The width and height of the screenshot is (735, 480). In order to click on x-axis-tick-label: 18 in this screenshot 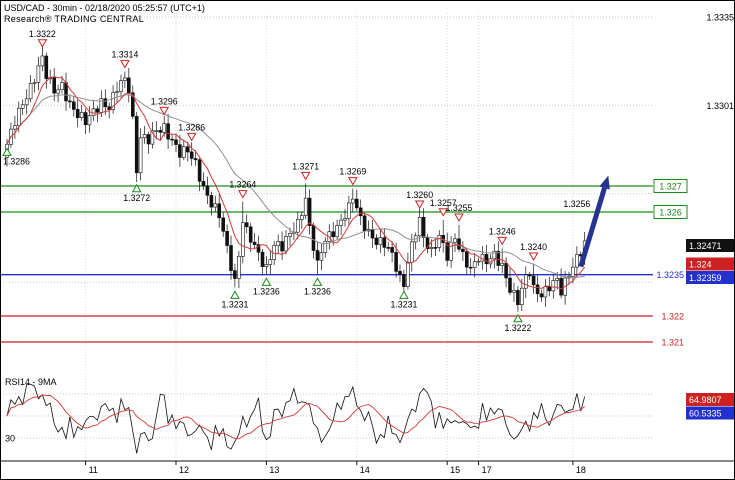, I will do `click(581, 470)`.